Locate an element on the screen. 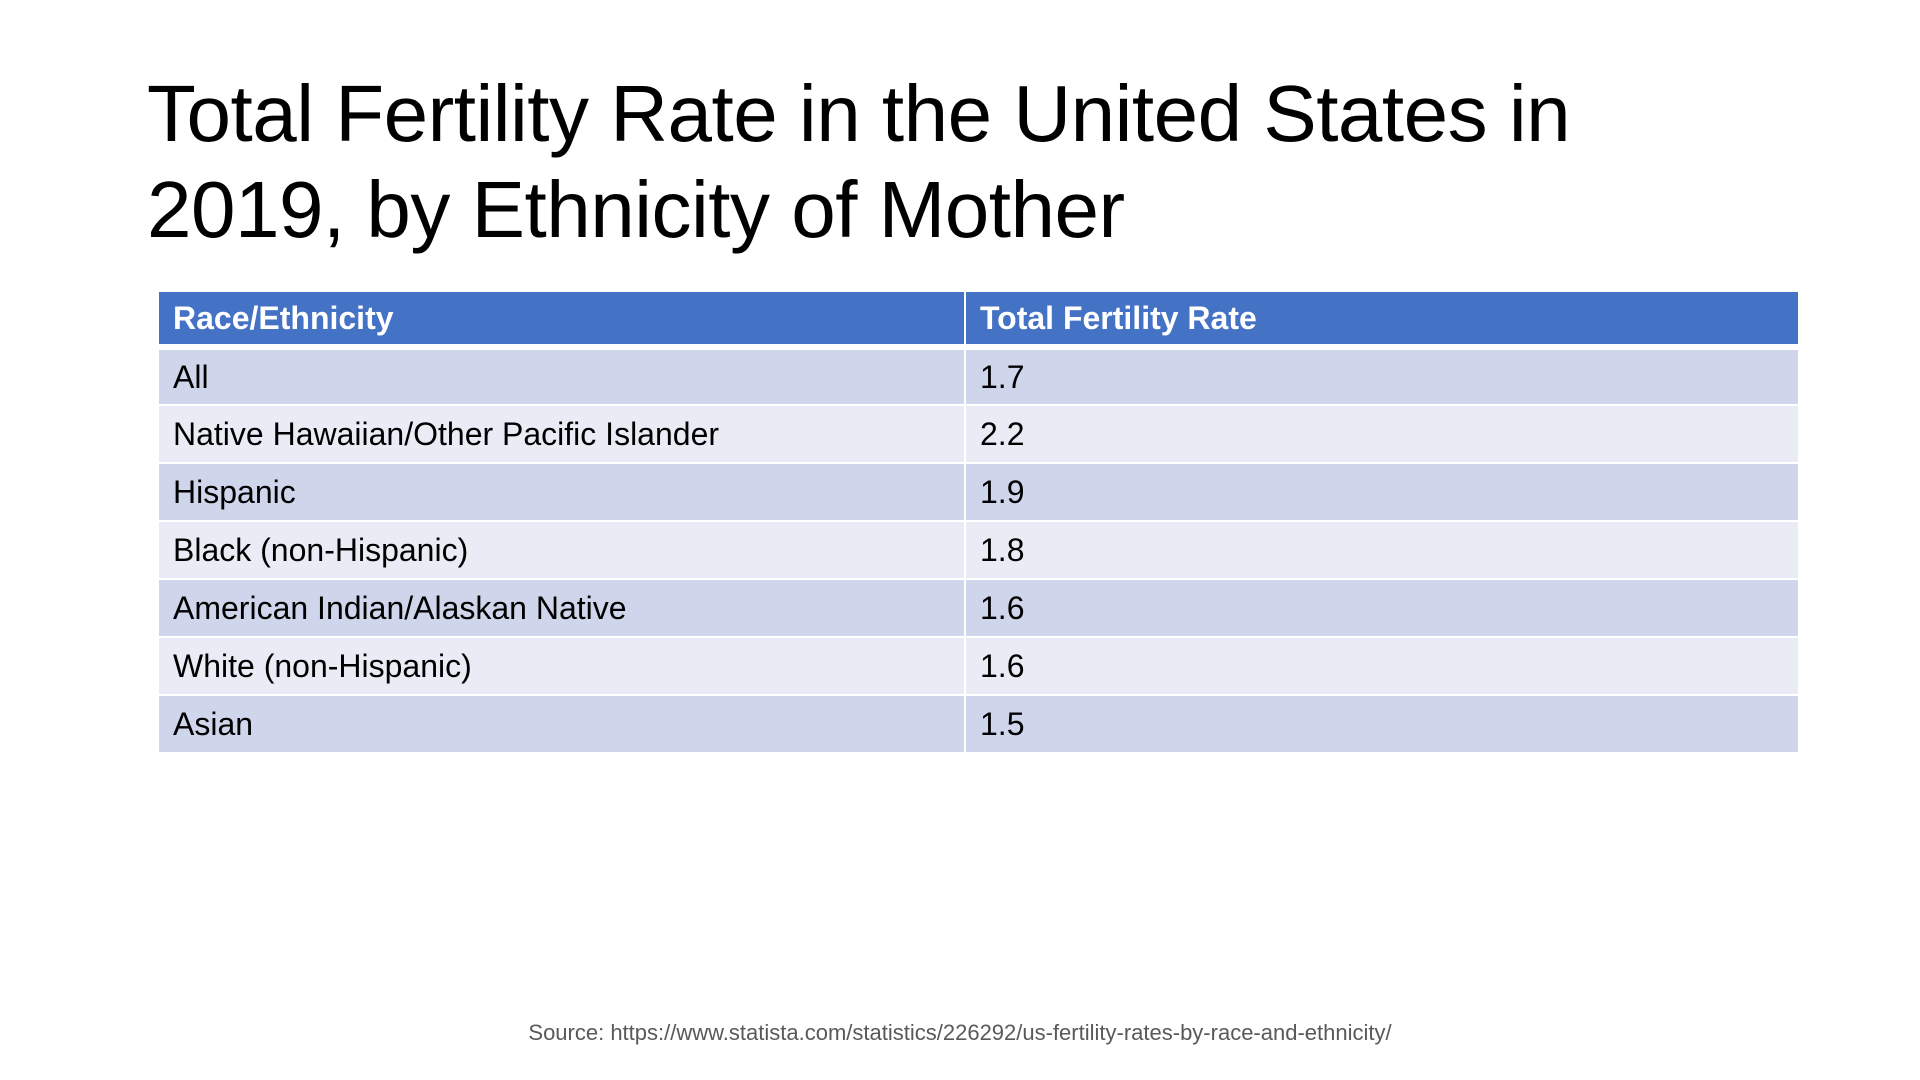 This screenshot has width=1920, height=1080. cell-race-ethnicity: Native Hawaiian/Other Pacific Islander is located at coordinates (561, 434).